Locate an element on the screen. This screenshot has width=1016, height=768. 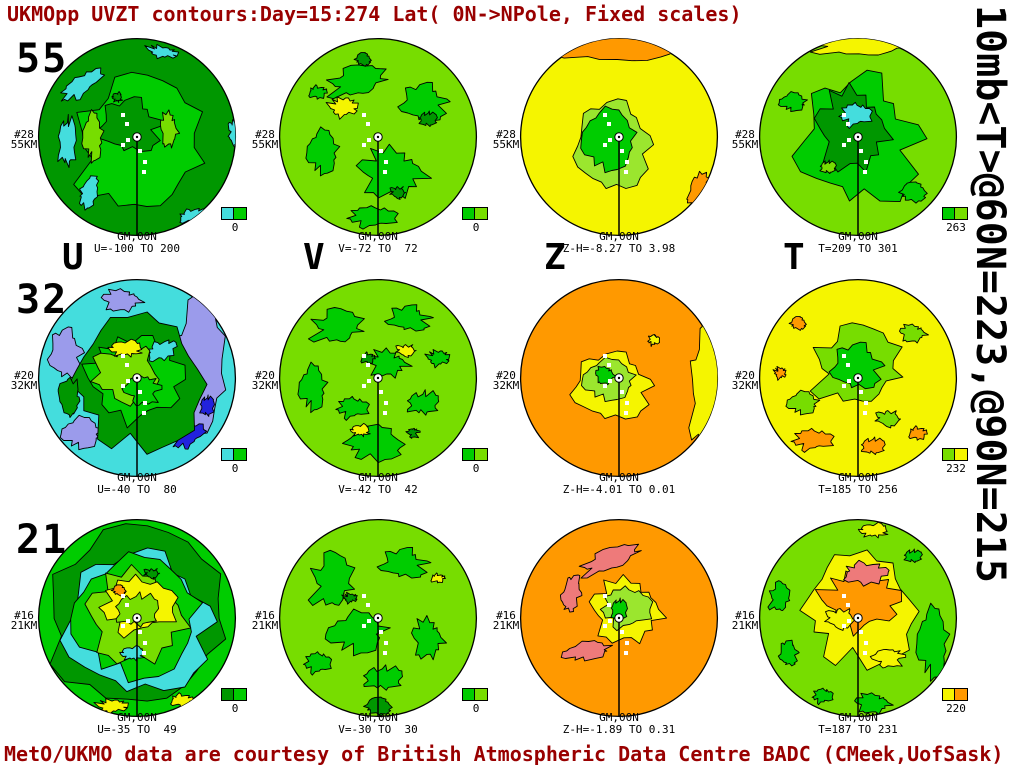
plot-gm-label-U-55km: GM,00N is located at coordinates (137, 236).